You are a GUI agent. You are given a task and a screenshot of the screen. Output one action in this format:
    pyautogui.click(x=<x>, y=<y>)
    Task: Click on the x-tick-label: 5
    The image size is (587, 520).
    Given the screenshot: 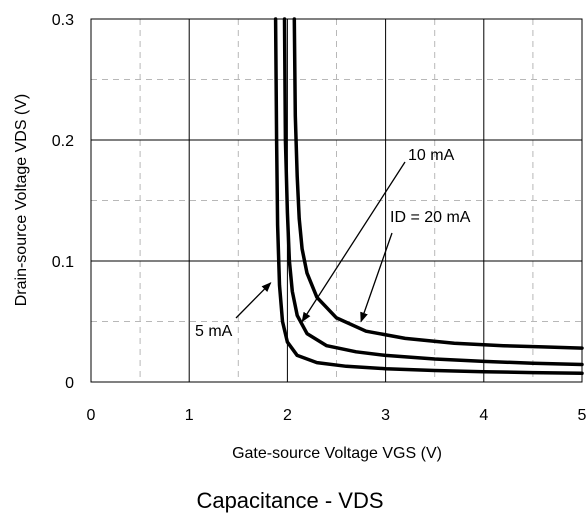 What is the action you would take?
    pyautogui.click(x=582, y=415)
    